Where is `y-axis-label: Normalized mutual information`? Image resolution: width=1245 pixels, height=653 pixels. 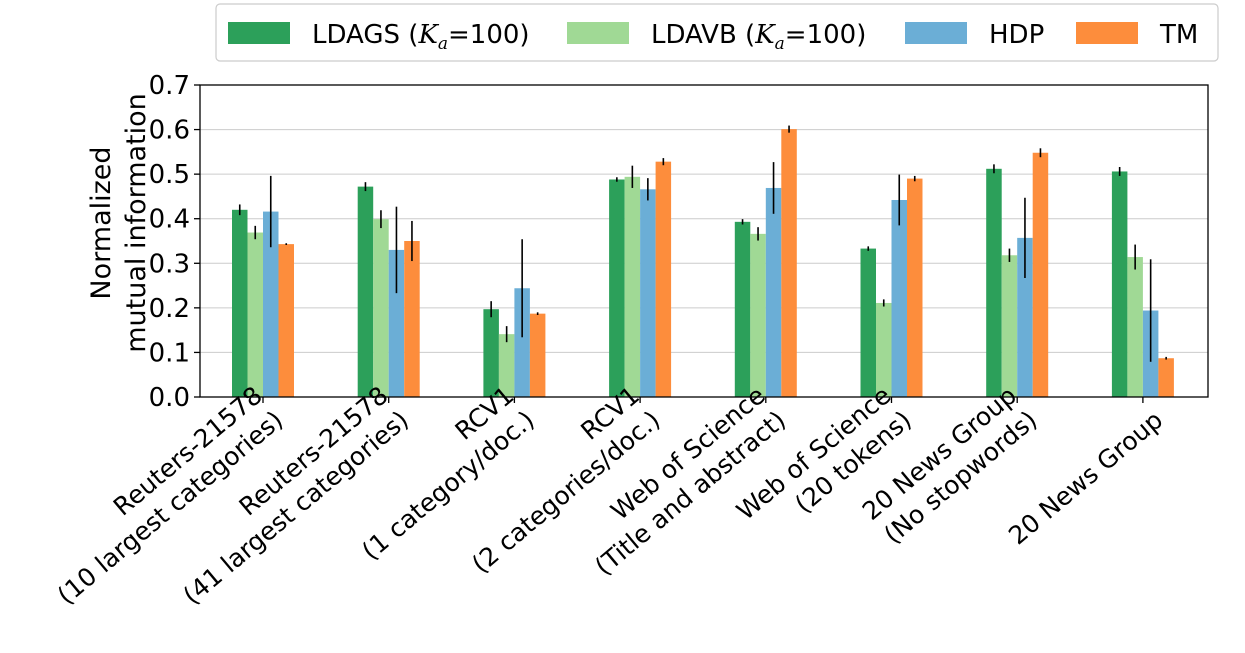 y-axis-label: Normalized mutual information is located at coordinates (119, 223).